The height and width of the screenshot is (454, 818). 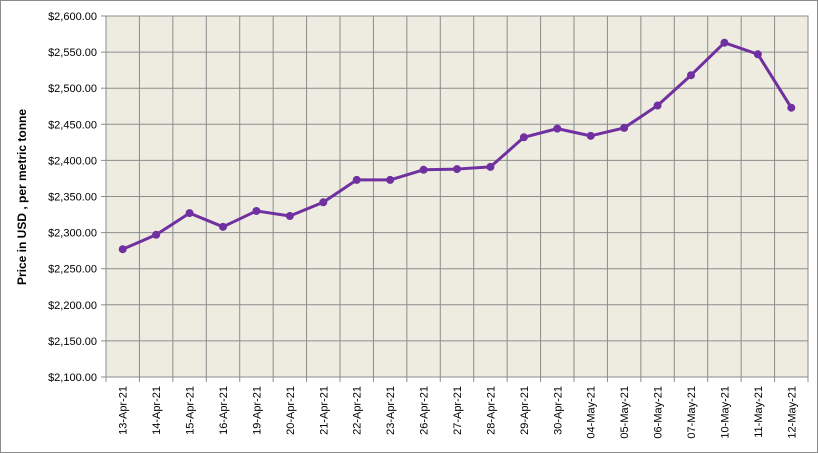 What do you see at coordinates (72, 270) in the screenshot?
I see `y-tick-label: $2,250.00` at bounding box center [72, 270].